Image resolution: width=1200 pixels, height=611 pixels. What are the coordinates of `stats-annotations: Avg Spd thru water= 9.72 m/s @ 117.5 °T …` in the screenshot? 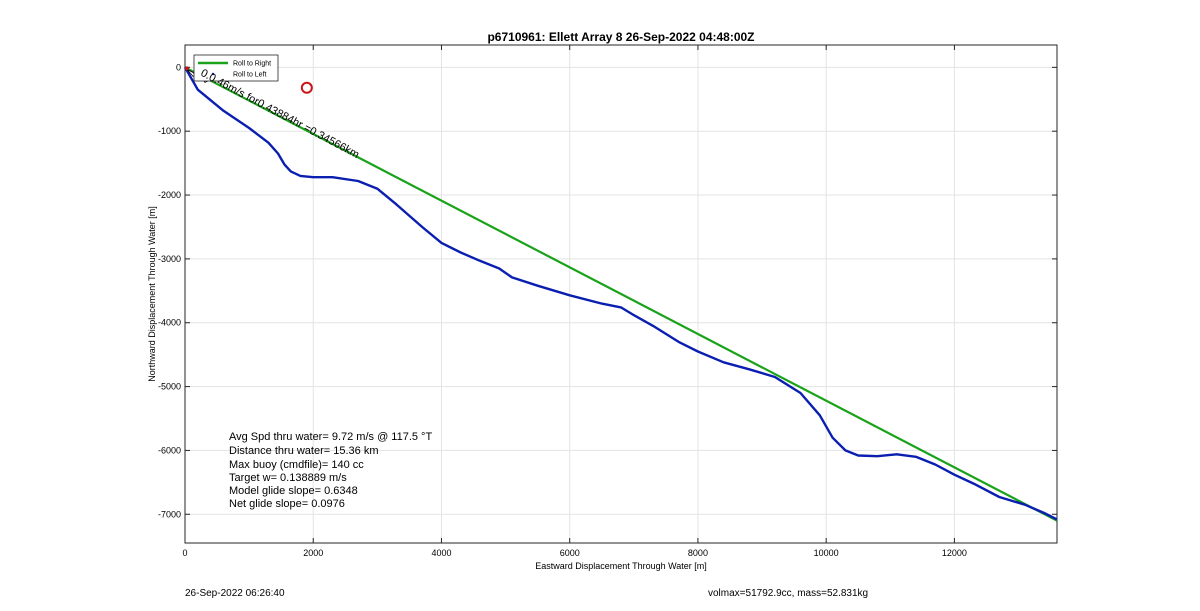 It's located at (330, 470).